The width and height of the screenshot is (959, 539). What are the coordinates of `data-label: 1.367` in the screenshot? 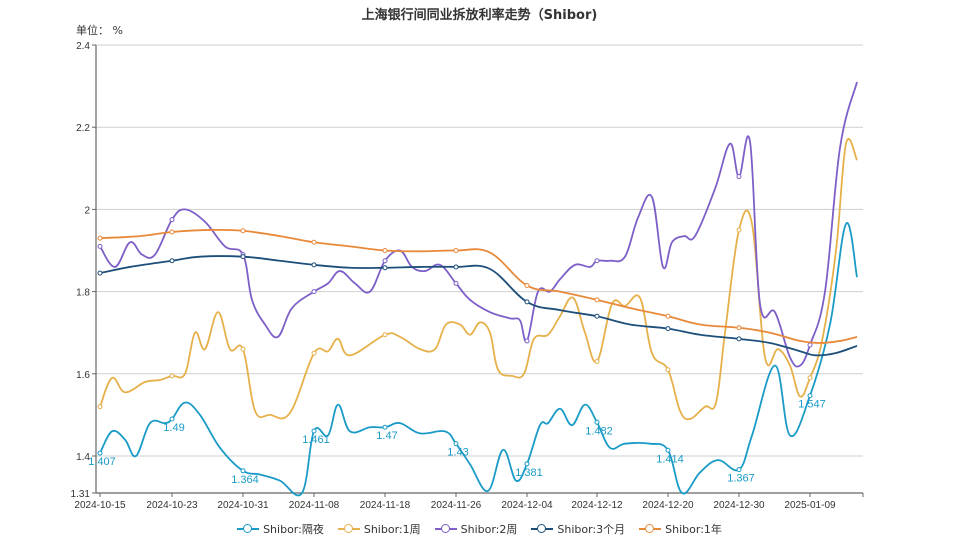 It's located at (741, 479).